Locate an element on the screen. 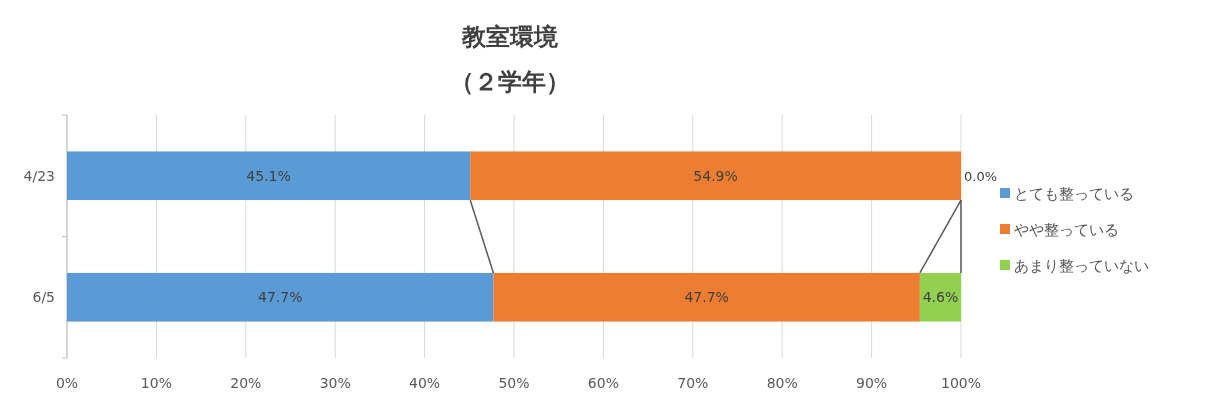 This screenshot has width=1219, height=407. data-label: 45.1% is located at coordinates (268, 175).